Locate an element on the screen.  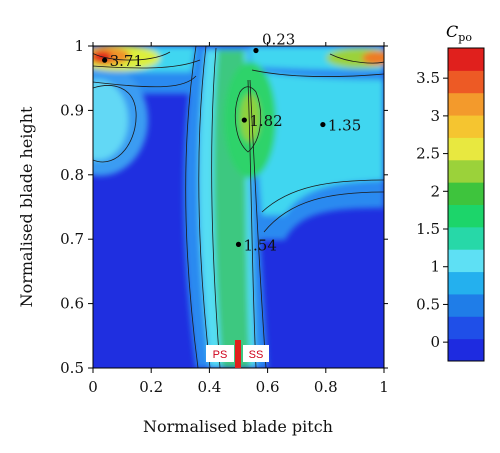
left-blob-inner is located at coordinates (110, 120).